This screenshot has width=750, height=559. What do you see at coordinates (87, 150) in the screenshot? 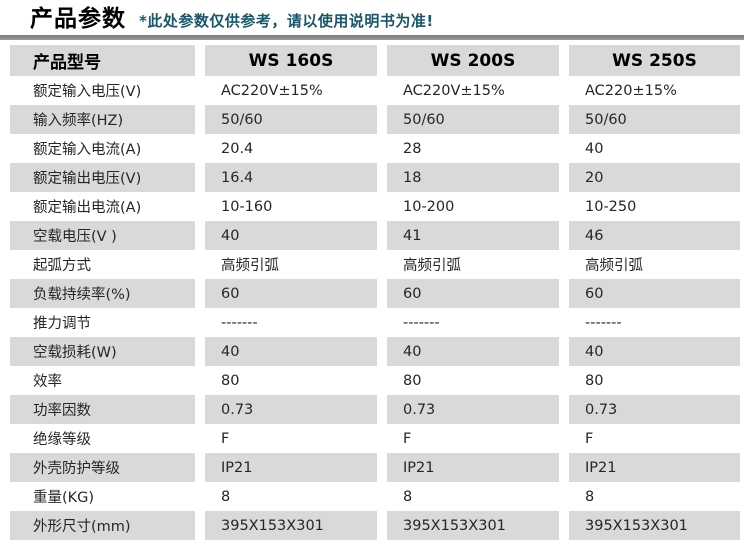
I see `param-label: 额定输入电流(A)` at bounding box center [87, 150].